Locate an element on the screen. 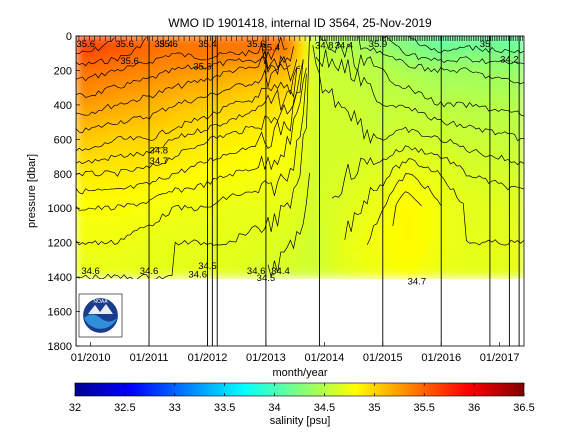 This screenshot has width=576, height=432. colorbar-label: salinity [psu] is located at coordinates (300, 421).